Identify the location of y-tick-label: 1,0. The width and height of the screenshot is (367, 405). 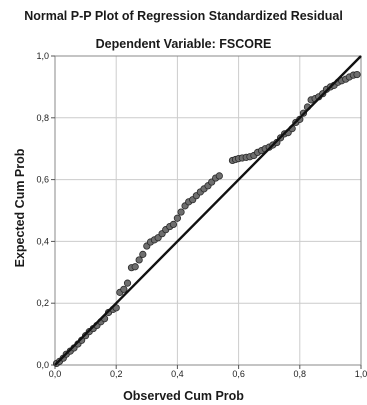
(42, 56).